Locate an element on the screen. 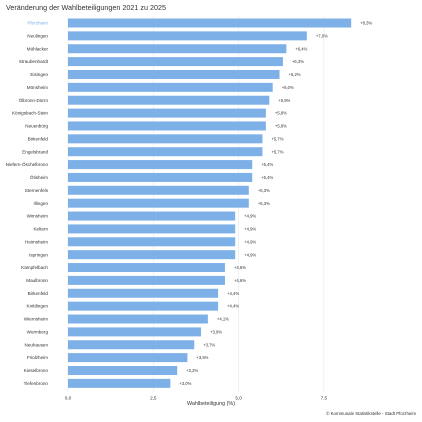  value-label: +8,3% is located at coordinates (366, 23).